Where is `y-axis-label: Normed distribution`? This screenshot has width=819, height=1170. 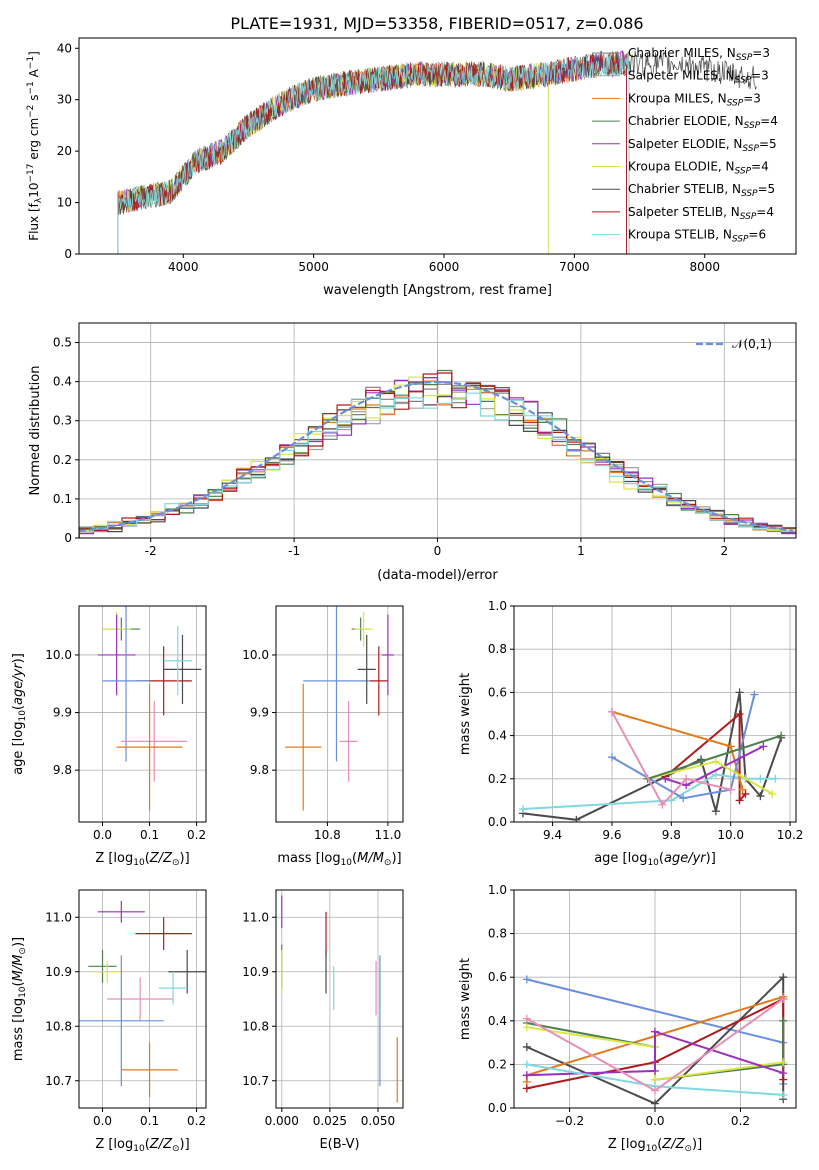 y-axis-label: Normed distribution is located at coordinates (35, 431).